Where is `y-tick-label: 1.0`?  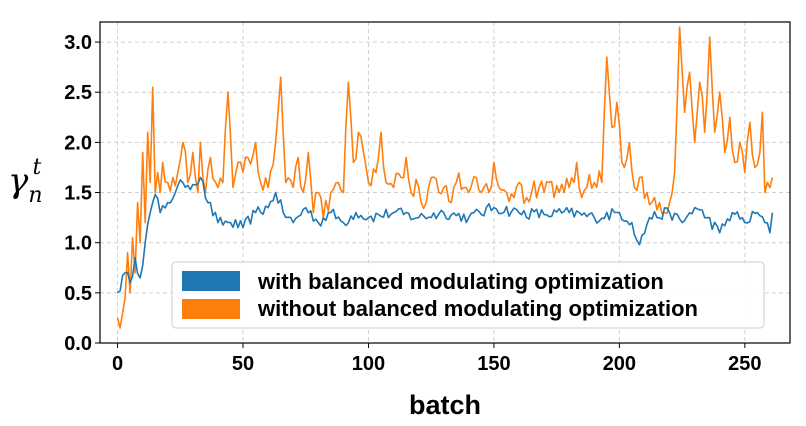 y-tick-label: 1.0 is located at coordinates (78, 244).